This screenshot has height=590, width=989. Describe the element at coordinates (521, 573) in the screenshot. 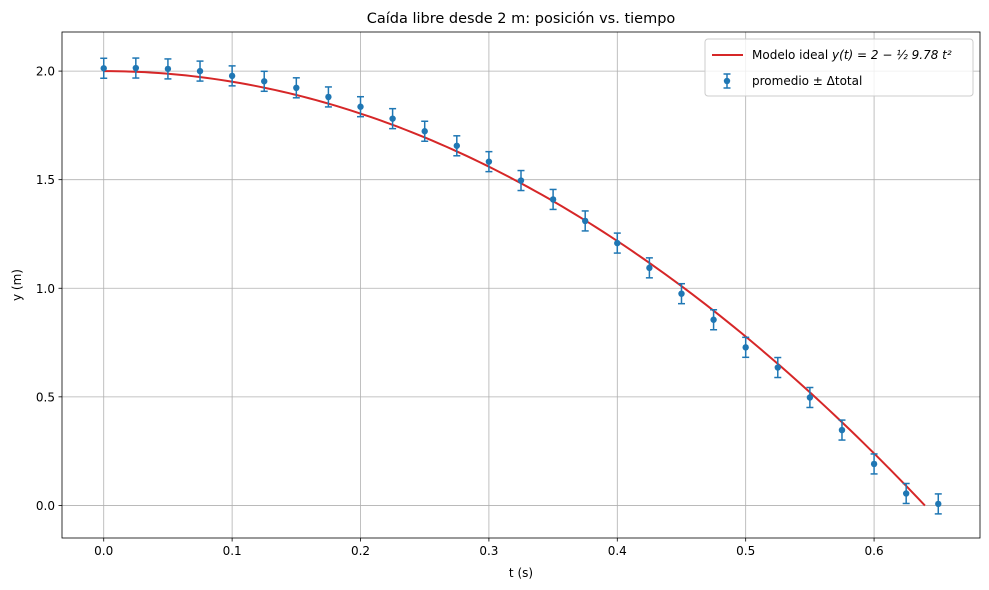

I see `x-axis-label: t (s)` at that location.